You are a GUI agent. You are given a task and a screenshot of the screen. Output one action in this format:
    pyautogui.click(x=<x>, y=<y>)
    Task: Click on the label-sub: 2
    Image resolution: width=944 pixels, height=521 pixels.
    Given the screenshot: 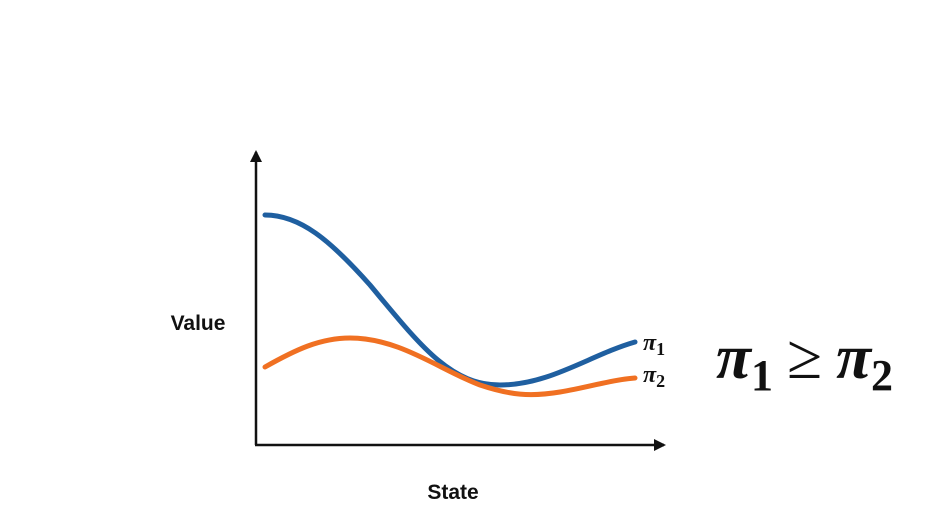 What is the action you would take?
    pyautogui.click(x=660, y=381)
    